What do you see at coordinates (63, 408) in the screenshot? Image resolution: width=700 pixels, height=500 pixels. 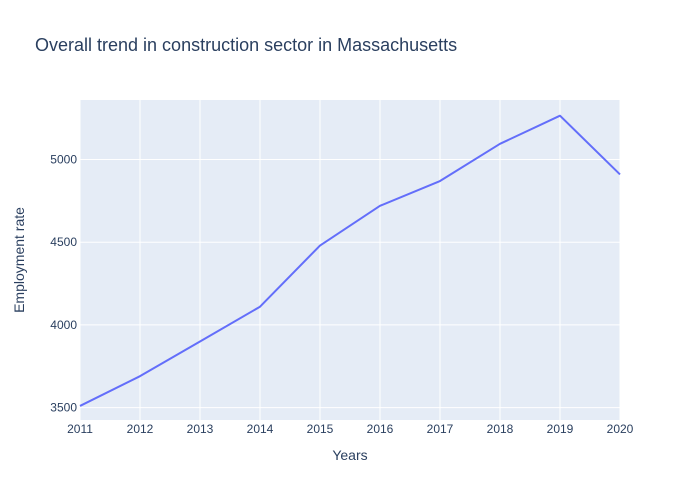 I see `y-tick-label: 3500` at bounding box center [63, 408].